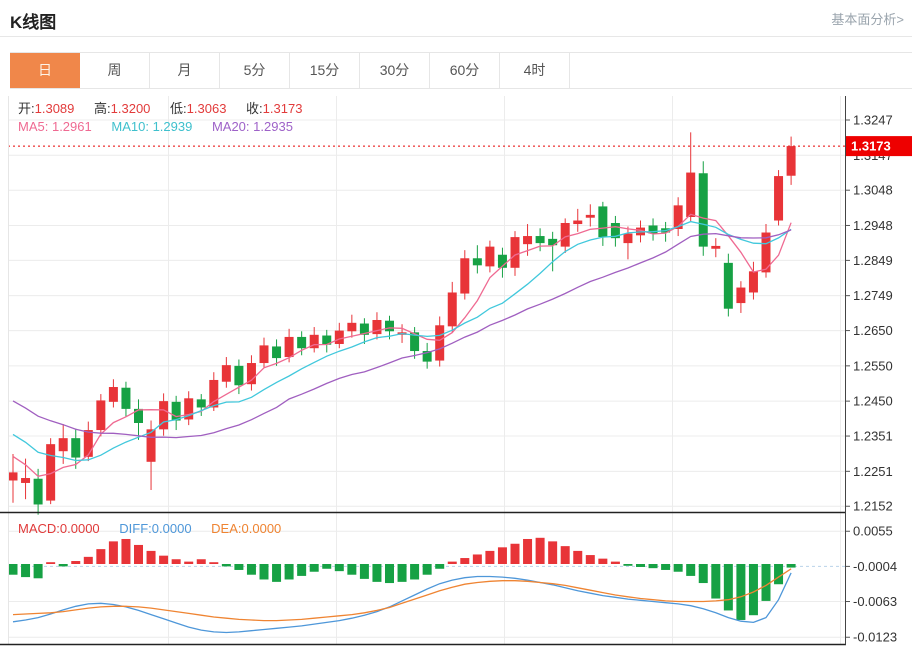 This screenshot has width=912, height=647. I want to click on tab-4时: 4时, so click(535, 70).